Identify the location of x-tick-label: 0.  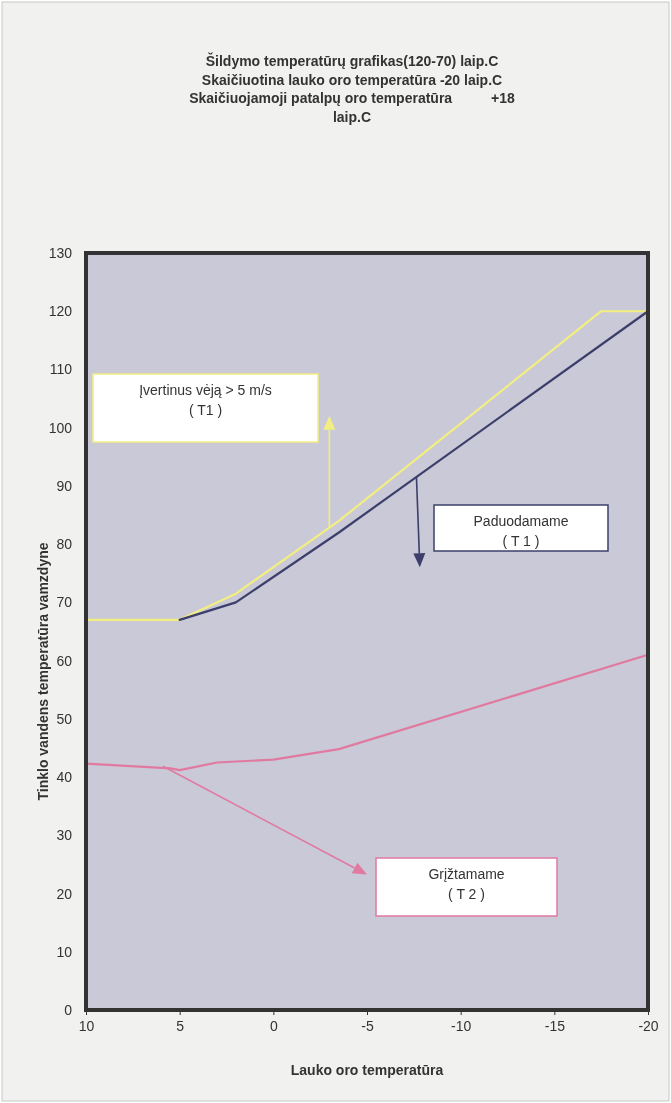
(273, 1025).